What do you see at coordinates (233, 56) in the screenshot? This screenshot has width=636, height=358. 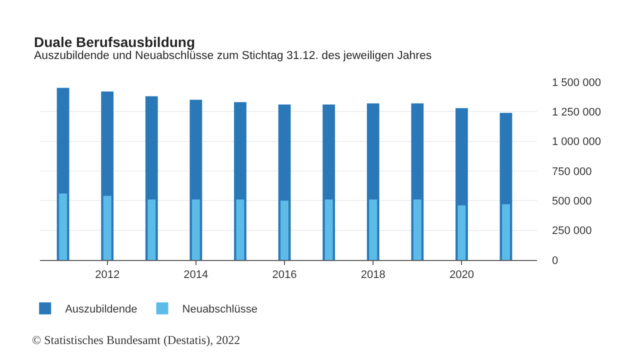 I see `chart-subtitle: Auszubildende und Neuabschlüsse zum Stichtag 31.12. des jeweiligen Jahres` at bounding box center [233, 56].